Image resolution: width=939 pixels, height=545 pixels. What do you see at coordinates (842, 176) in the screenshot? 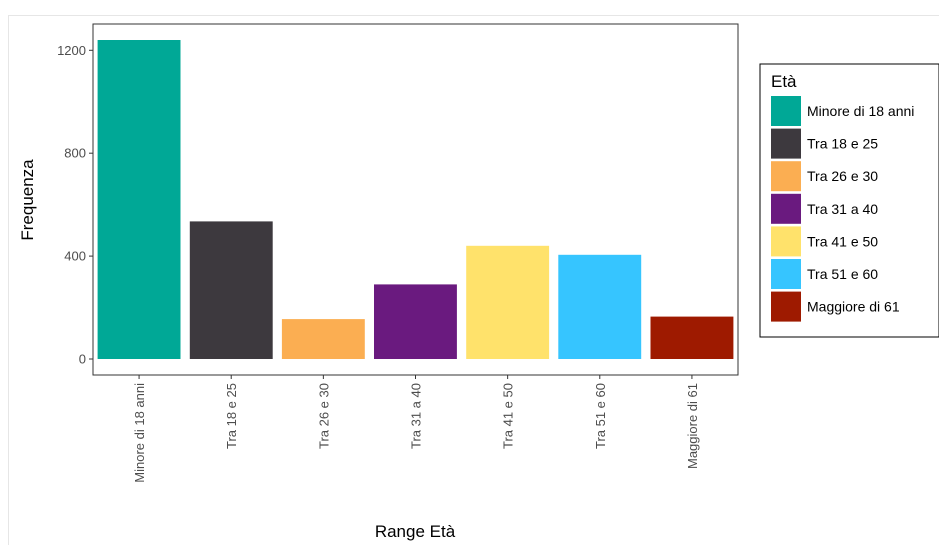
I see `legend-label-3: Tra 26 e 30` at bounding box center [842, 176].